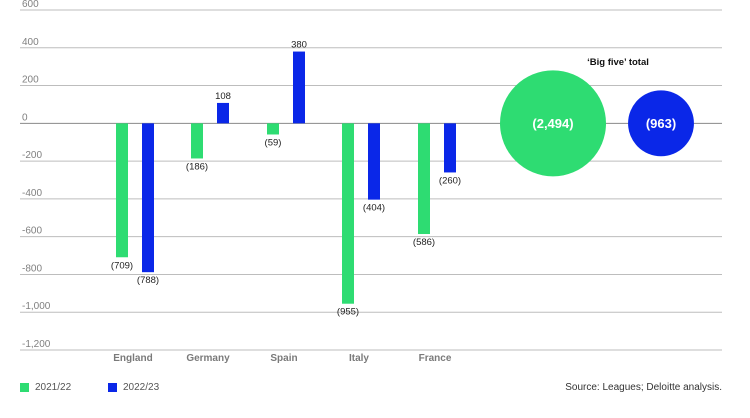  I want to click on data-label: (260), so click(450, 180).